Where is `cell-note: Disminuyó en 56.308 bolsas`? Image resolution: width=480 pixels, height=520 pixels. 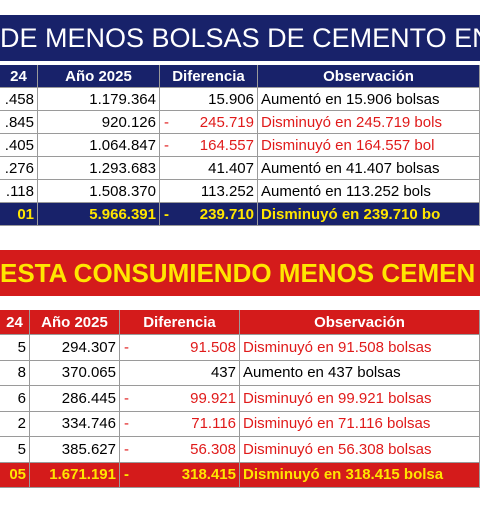
cell-note: Disminuyó en 56.308 bolsas is located at coordinates (360, 450).